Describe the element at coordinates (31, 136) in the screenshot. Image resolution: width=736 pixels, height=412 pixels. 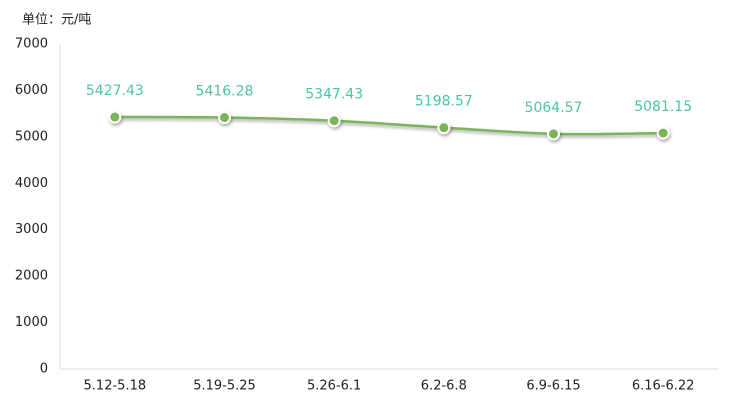
I see `y-tick-label: 5000` at that location.